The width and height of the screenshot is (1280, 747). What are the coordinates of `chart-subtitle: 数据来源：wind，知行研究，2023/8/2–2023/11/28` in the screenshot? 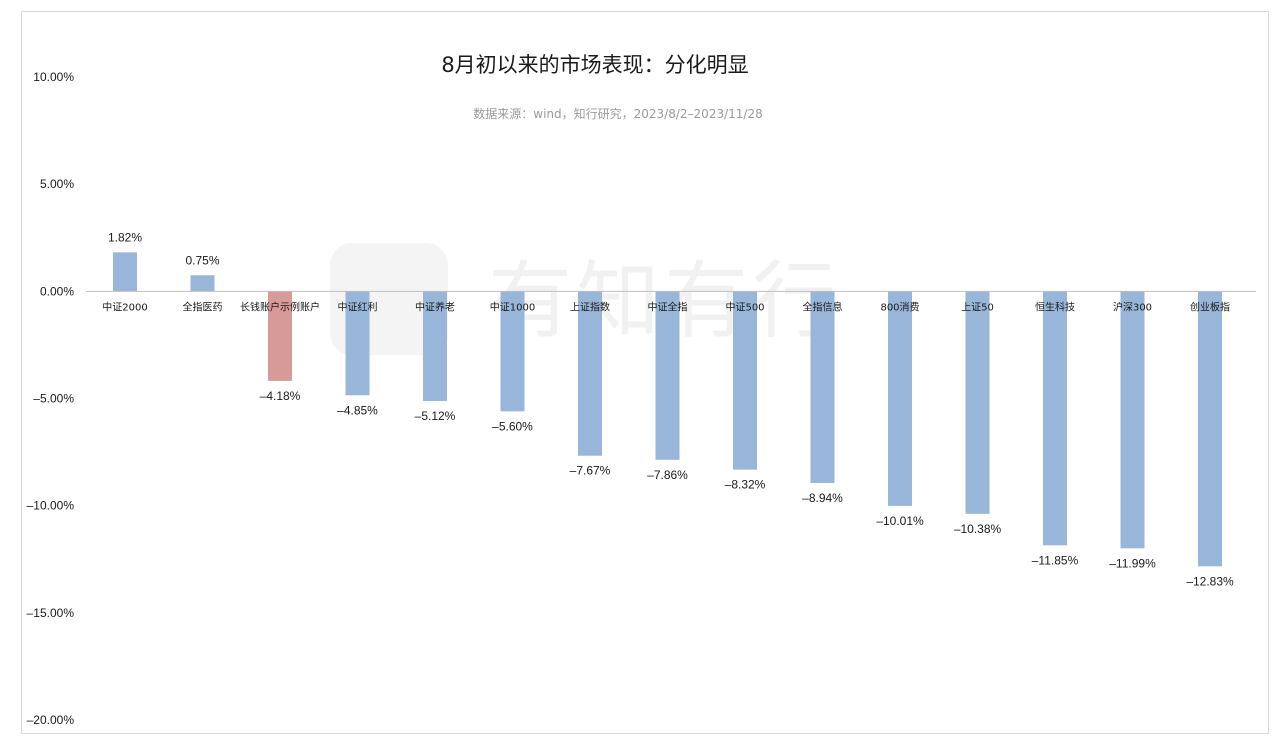 It's located at (617, 113).